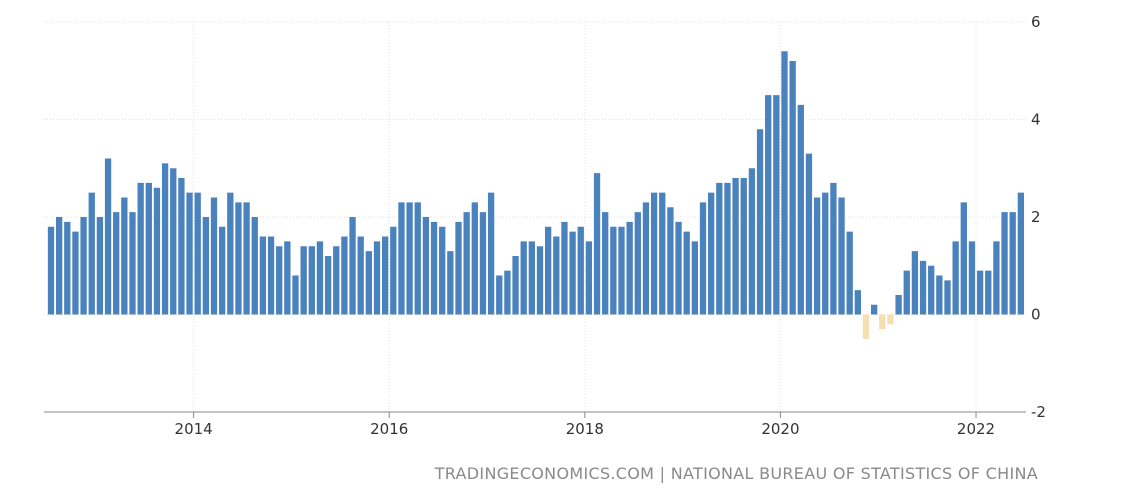 This screenshot has width=1142, height=498. I want to click on y-tick-label: -2, so click(1038, 412).